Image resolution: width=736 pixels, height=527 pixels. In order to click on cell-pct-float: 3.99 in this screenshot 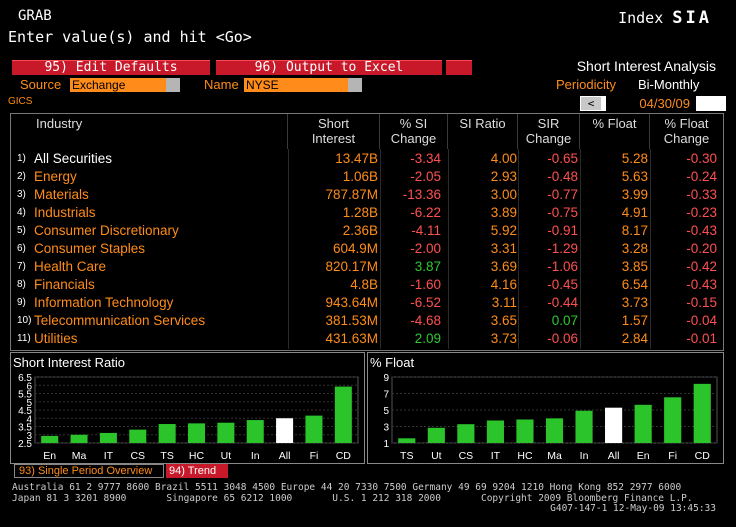, I will do `click(634, 194)`.